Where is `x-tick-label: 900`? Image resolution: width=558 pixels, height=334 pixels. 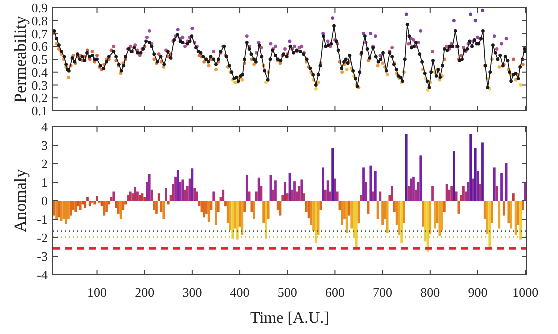
x-tick-label: 900 is located at coordinates (478, 292).